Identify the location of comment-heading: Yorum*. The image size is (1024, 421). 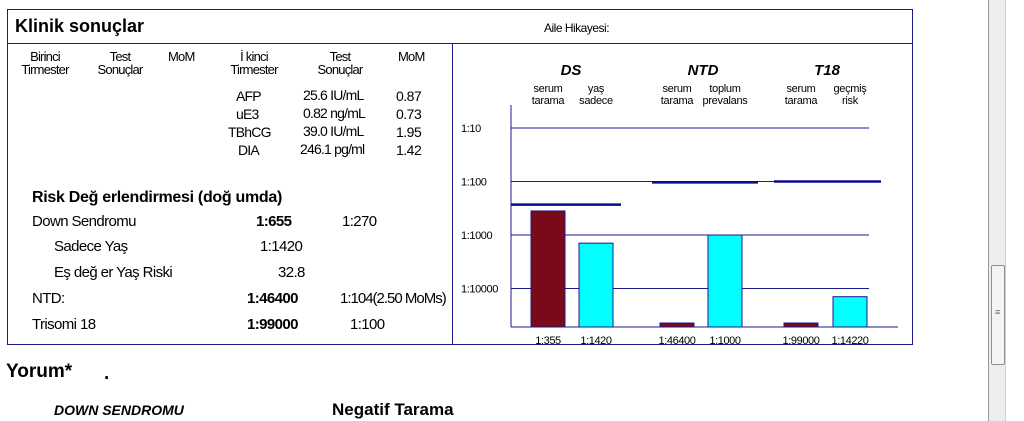
(39, 371).